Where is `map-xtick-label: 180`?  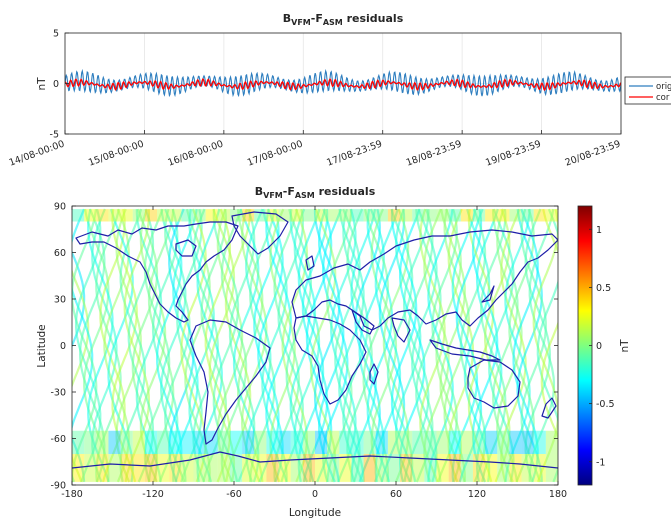
map-xtick-label: 180 is located at coordinates (558, 494).